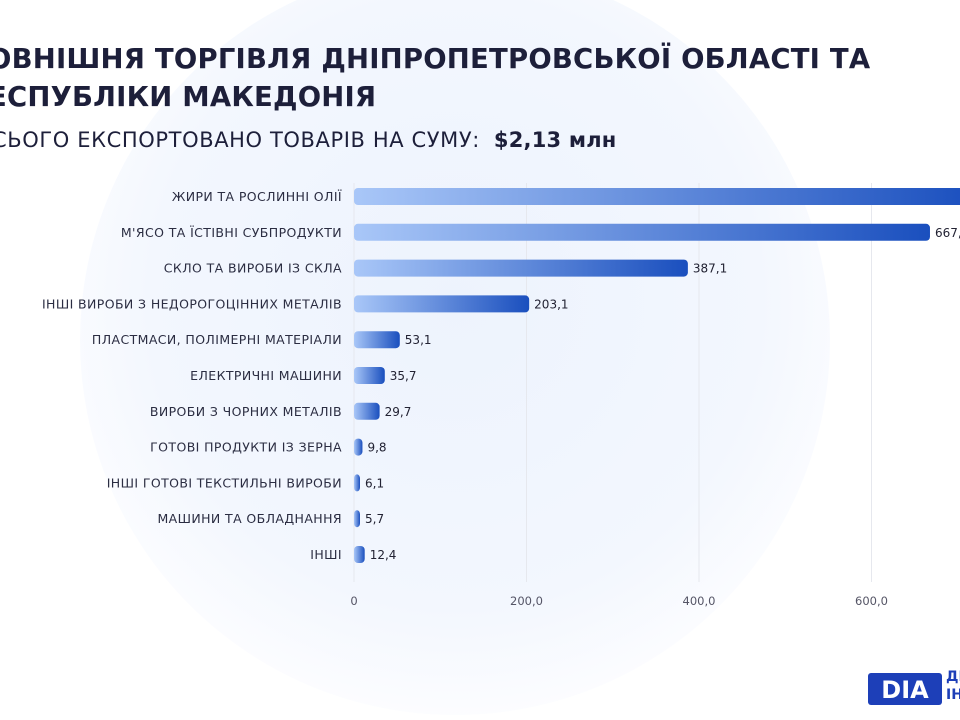 Image resolution: width=960 pixels, height=720 pixels. Describe the element at coordinates (953, 695) in the screenshot. I see `logo-side-line-2: ІН` at that location.